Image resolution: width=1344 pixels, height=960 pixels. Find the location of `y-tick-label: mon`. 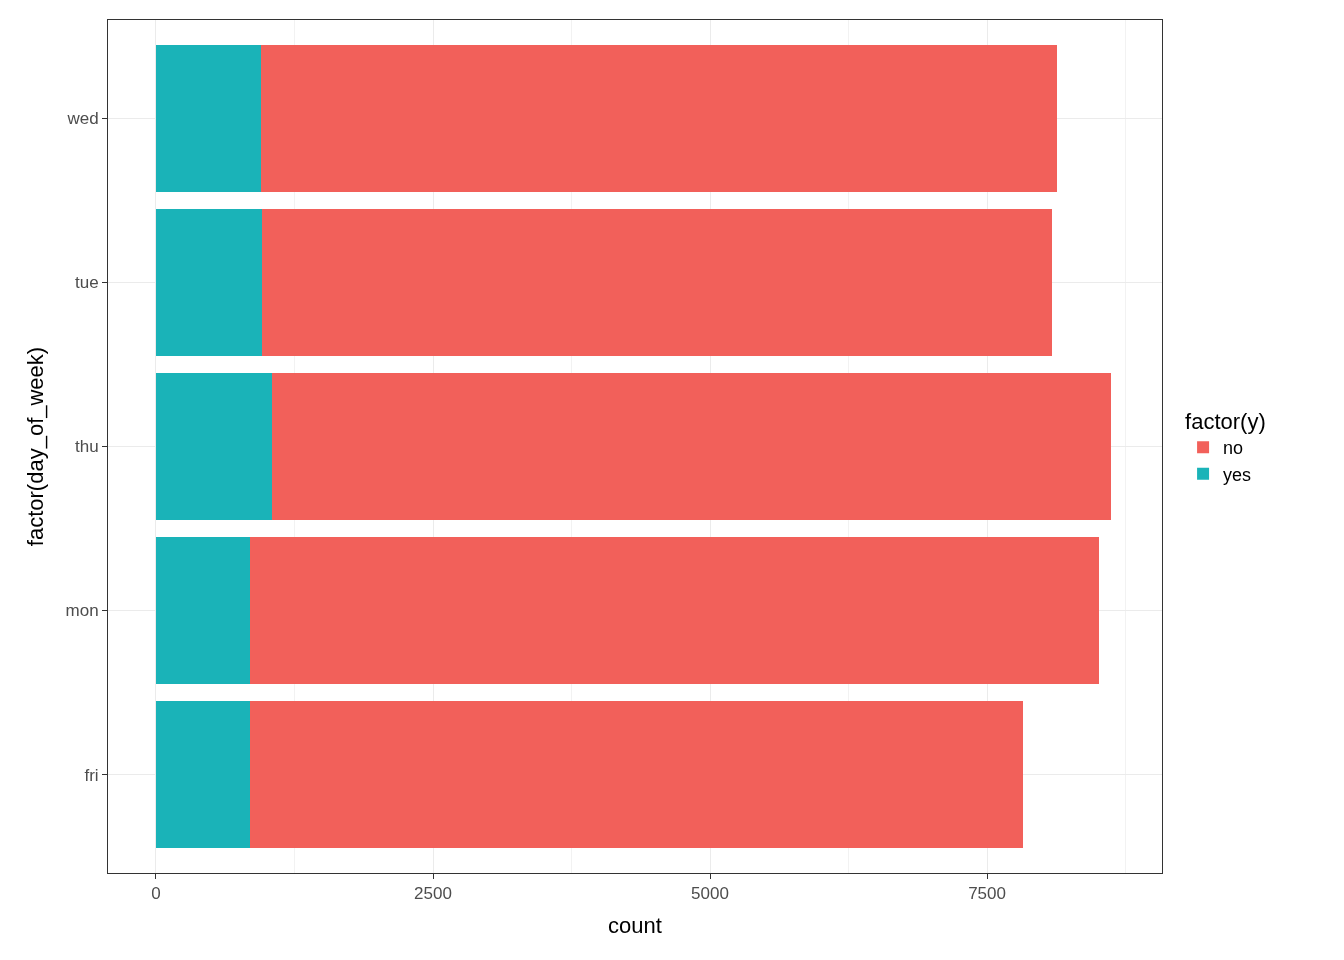

y-tick-label: mon is located at coordinates (82, 611).